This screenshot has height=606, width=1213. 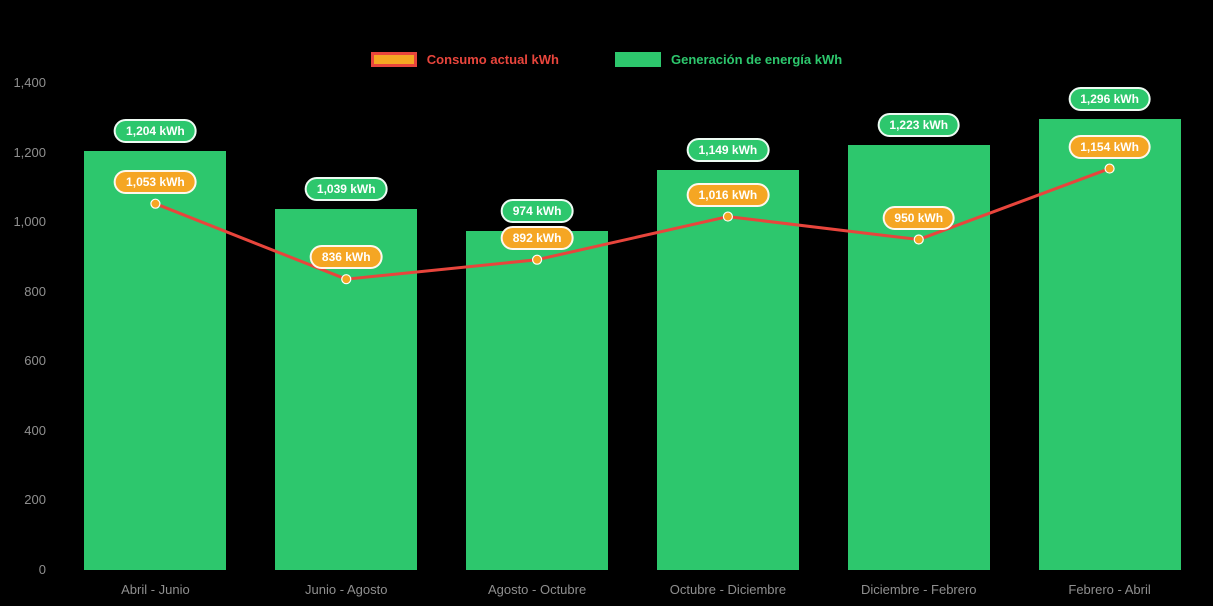 I want to click on x-axis-label: Diciembre - Febrero, so click(x=918, y=589).